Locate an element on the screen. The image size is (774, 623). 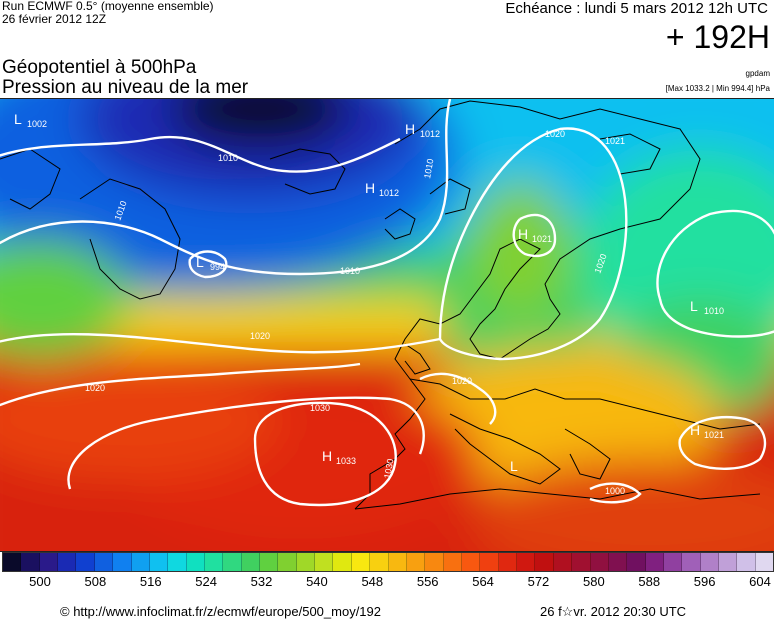
color-scale-tick-label: 532 is located at coordinates (261, 581).